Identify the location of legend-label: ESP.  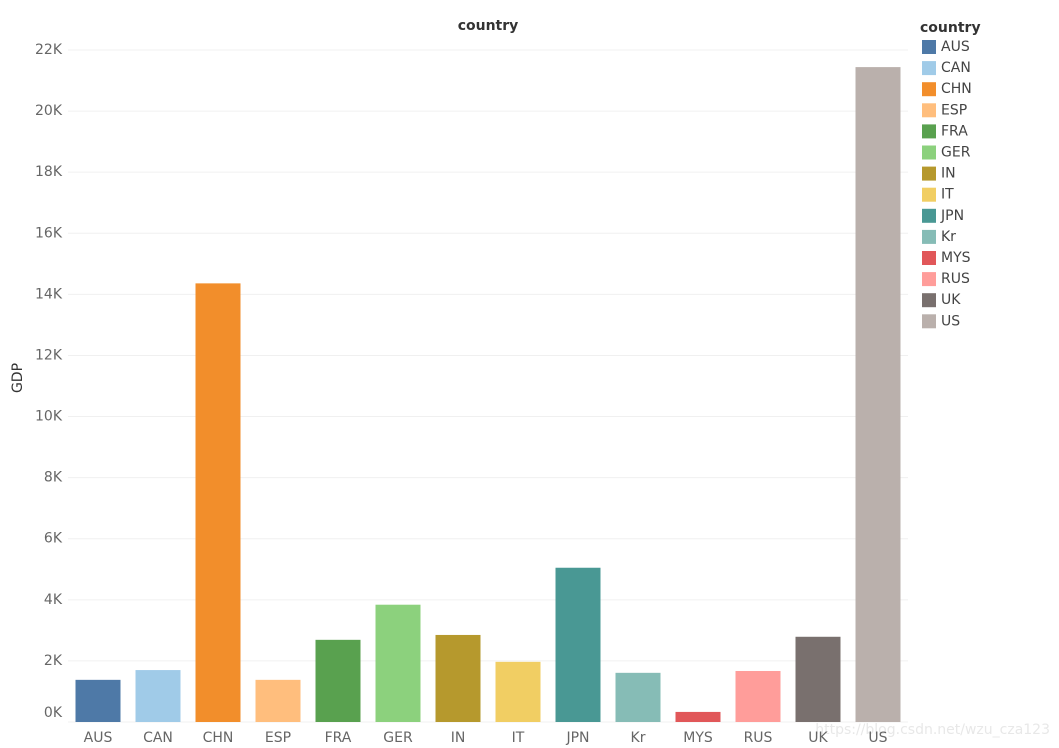
(954, 110).